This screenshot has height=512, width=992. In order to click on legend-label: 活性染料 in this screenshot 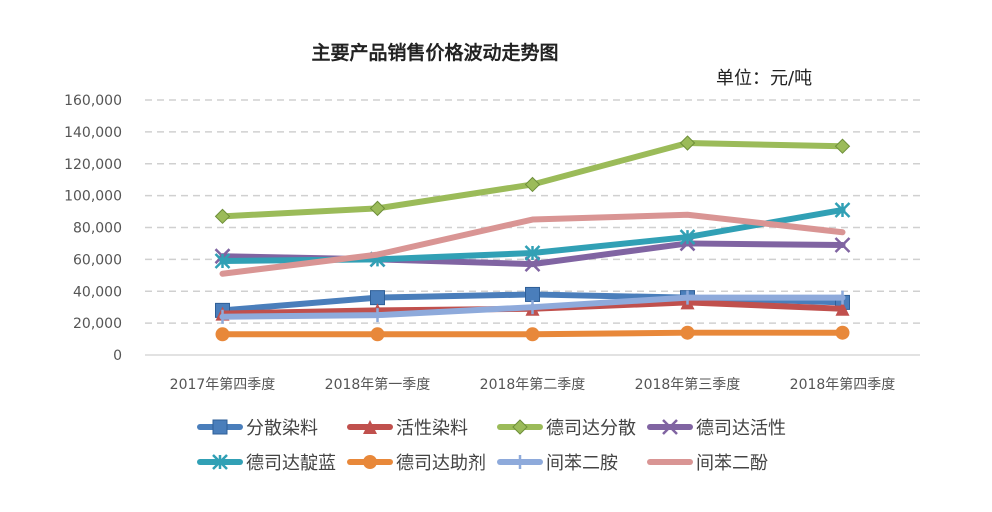, I will do `click(432, 428)`.